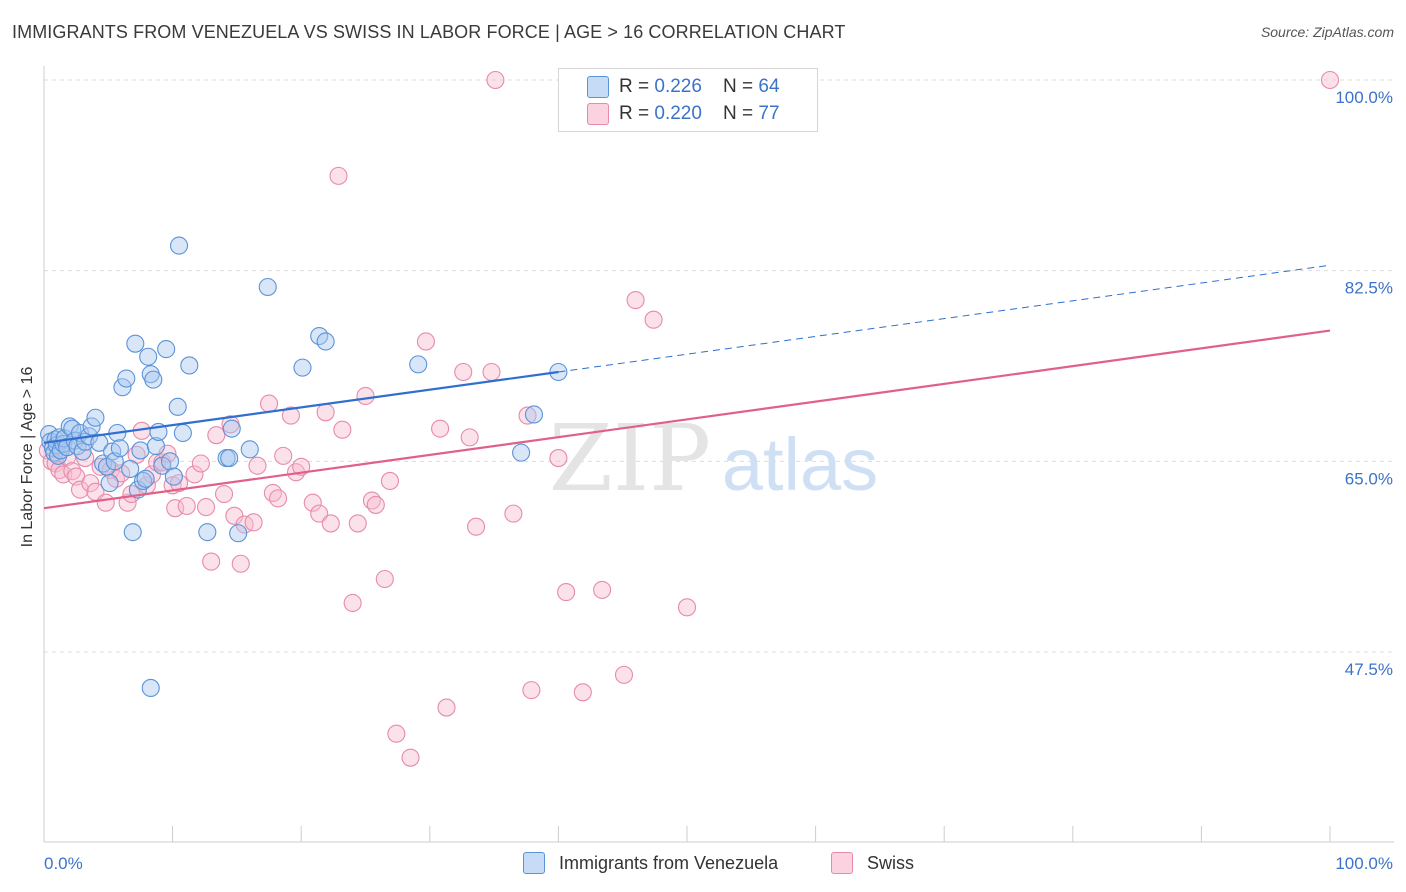 The height and width of the screenshot is (892, 1406). Describe the element at coordinates (678, 113) in the screenshot. I see `legend-r-value: 0.220` at that location.